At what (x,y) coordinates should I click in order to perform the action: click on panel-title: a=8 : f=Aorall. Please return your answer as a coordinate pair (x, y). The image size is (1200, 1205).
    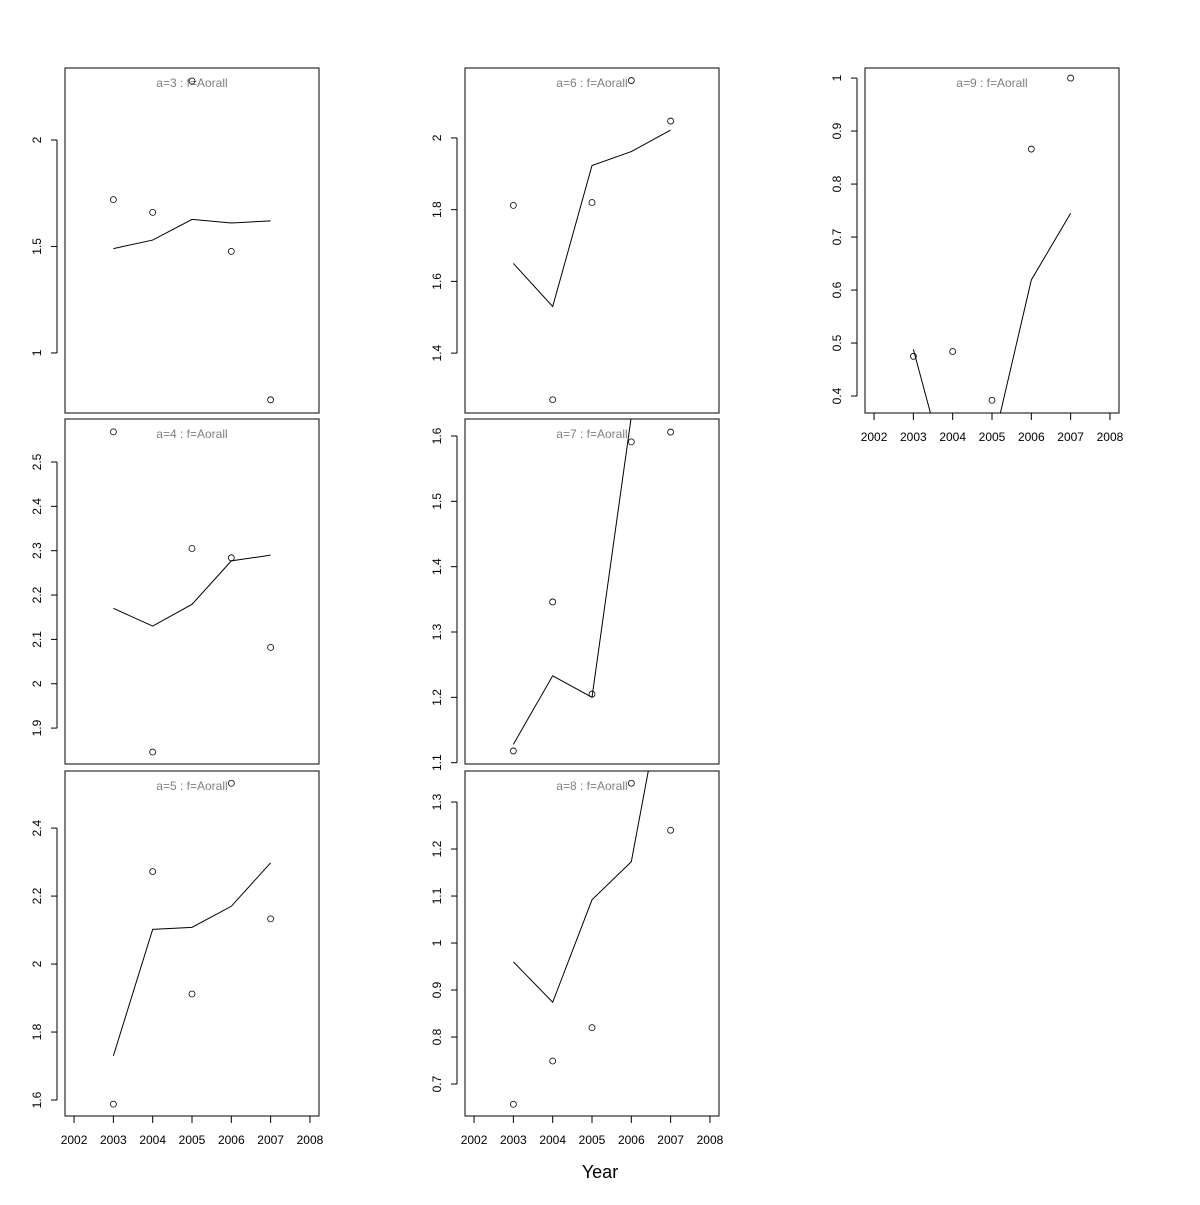
    Looking at the image, I should click on (591, 786).